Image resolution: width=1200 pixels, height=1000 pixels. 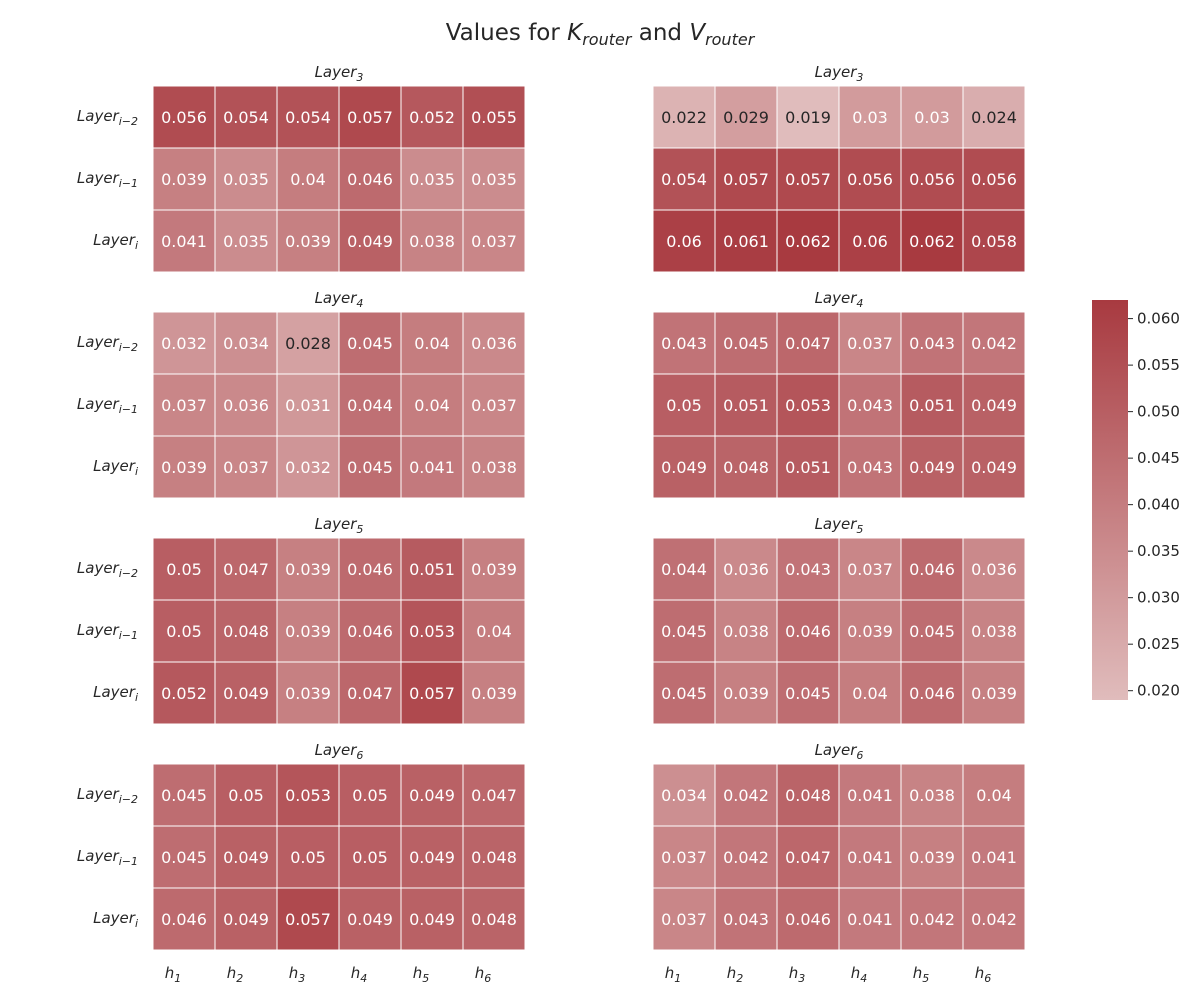 I want to click on column-label: h4, so click(x=859, y=974).